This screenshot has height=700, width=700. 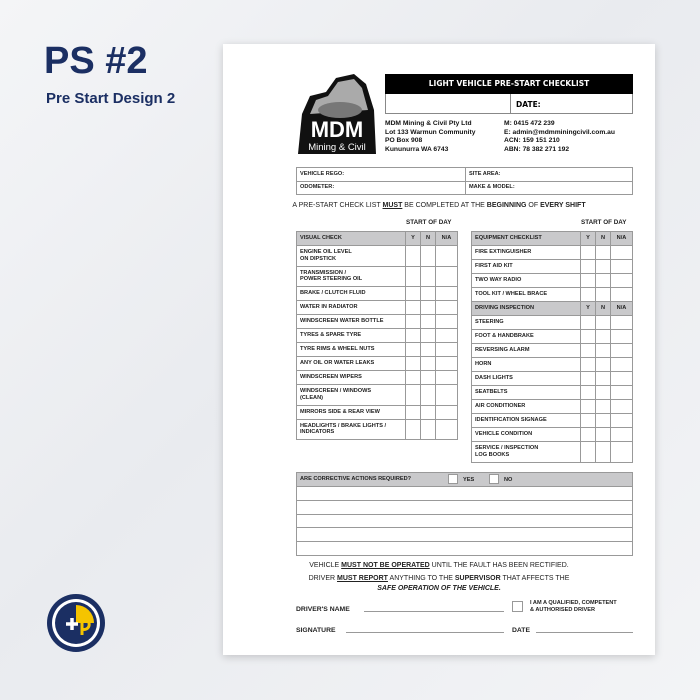 What do you see at coordinates (434, 611) in the screenshot?
I see `drivers-name-line` at bounding box center [434, 611].